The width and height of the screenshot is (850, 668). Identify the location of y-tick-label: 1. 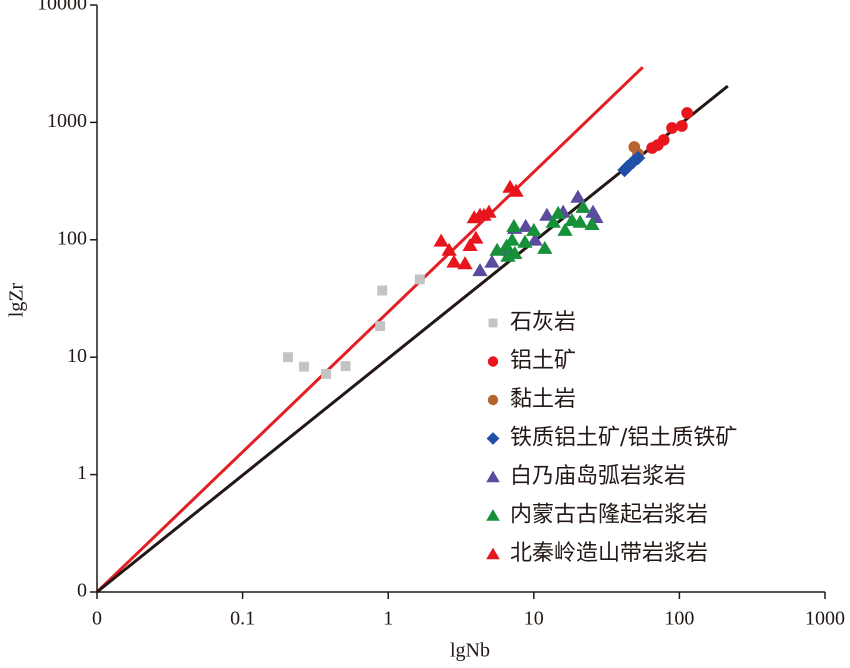
(82, 473).